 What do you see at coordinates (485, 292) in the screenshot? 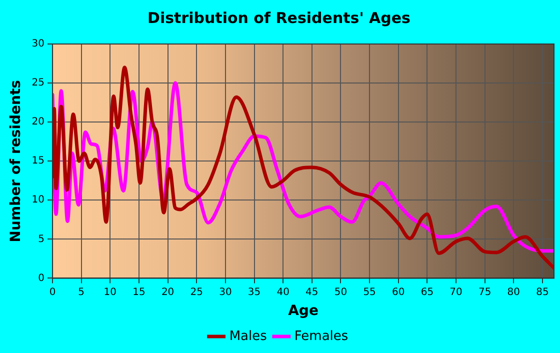
I see `x-tick-label: 75` at bounding box center [485, 292].